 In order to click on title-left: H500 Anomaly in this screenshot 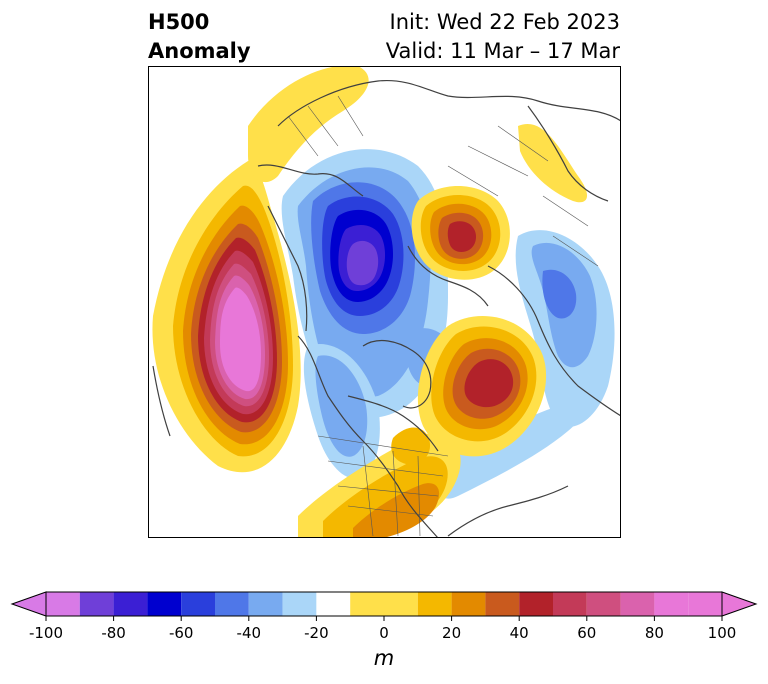, I will do `click(199, 37)`.